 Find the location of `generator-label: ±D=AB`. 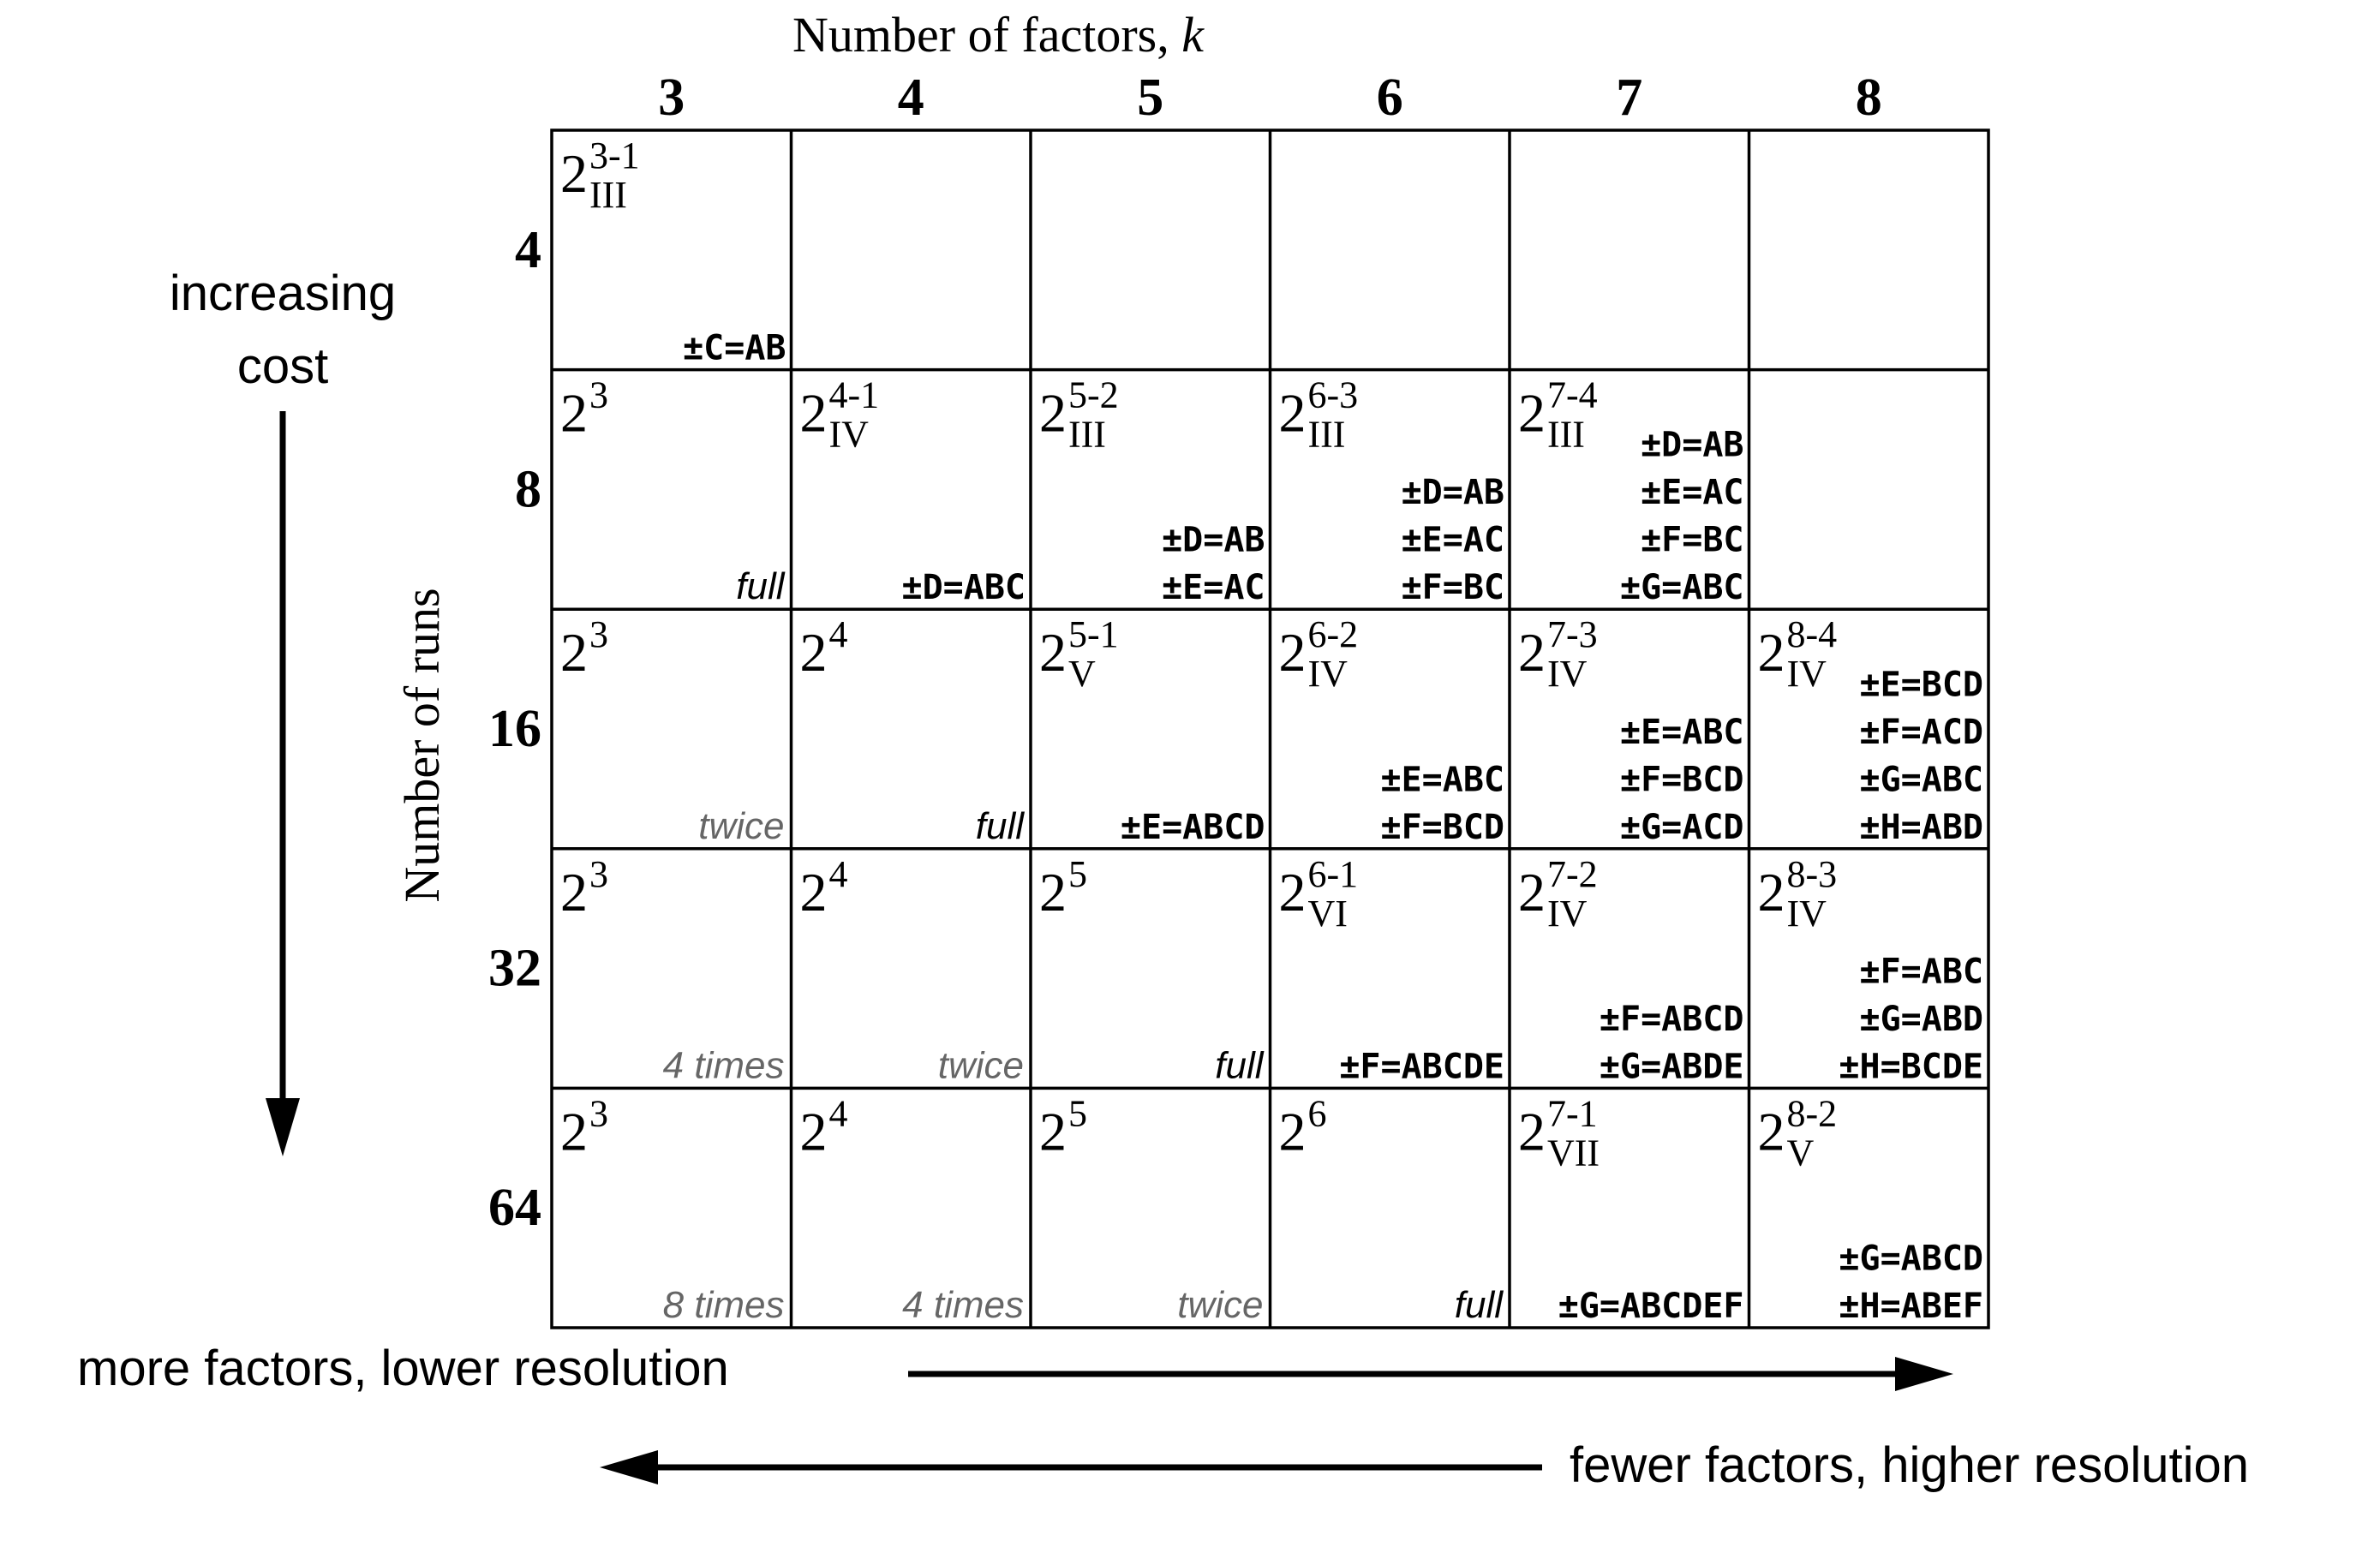

generator-label: ±D=AB is located at coordinates (1213, 540).